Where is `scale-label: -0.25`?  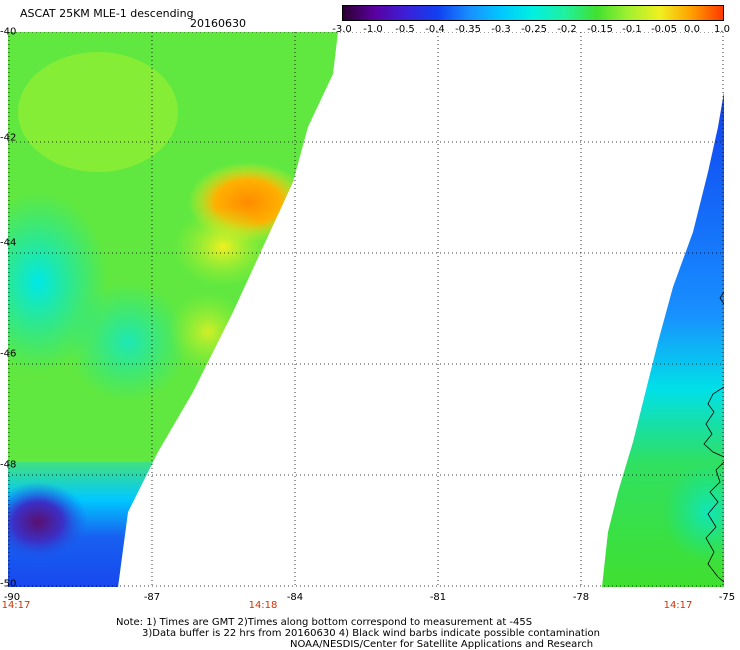 scale-label: -0.25 is located at coordinates (534, 29).